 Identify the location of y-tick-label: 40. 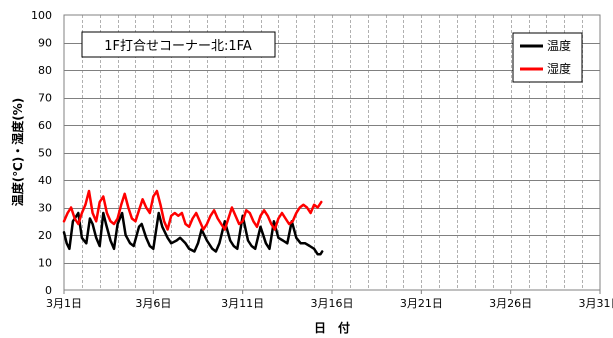
(45, 180).